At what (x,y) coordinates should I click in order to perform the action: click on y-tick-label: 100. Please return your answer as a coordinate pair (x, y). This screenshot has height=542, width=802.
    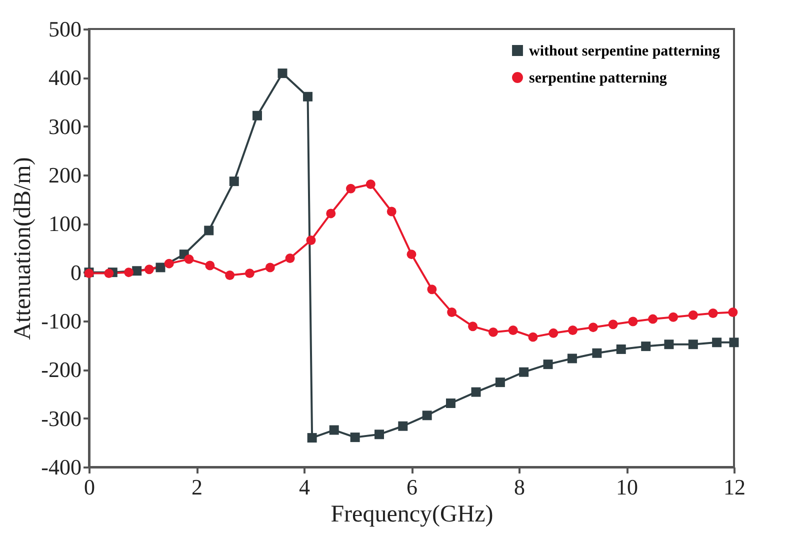
    Looking at the image, I should click on (65, 223).